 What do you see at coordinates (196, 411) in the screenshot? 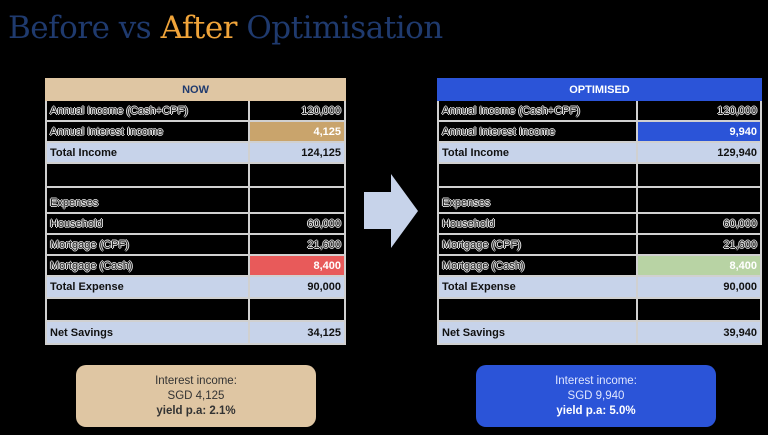
I see `summary-yield: yield p.a: 2.1%` at bounding box center [196, 411].